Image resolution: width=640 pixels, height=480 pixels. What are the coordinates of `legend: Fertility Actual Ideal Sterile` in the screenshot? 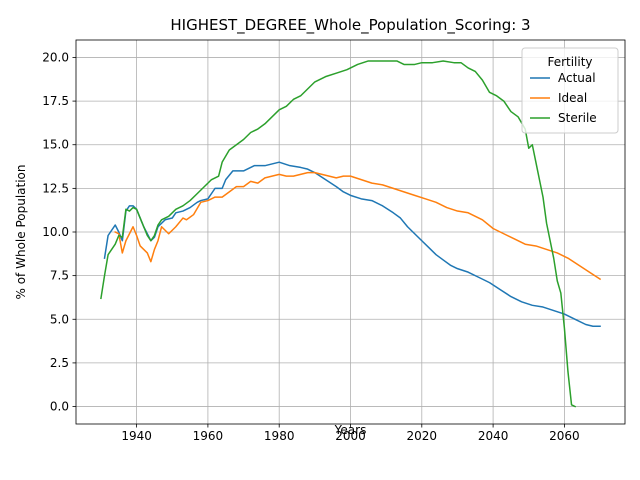 It's located at (570, 90).